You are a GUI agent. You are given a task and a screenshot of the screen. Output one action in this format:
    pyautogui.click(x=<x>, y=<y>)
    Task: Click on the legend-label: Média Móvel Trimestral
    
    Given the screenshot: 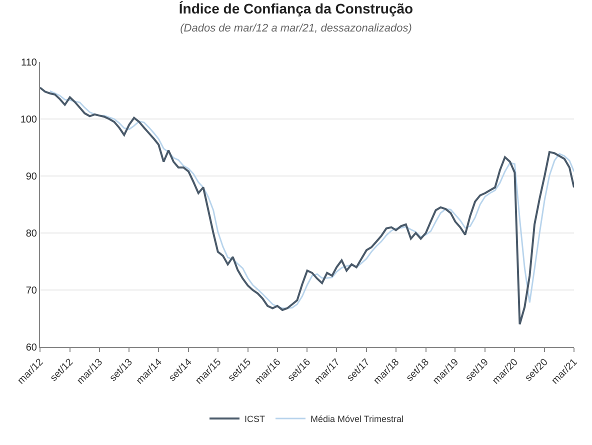 What is the action you would take?
    pyautogui.click(x=357, y=419)
    